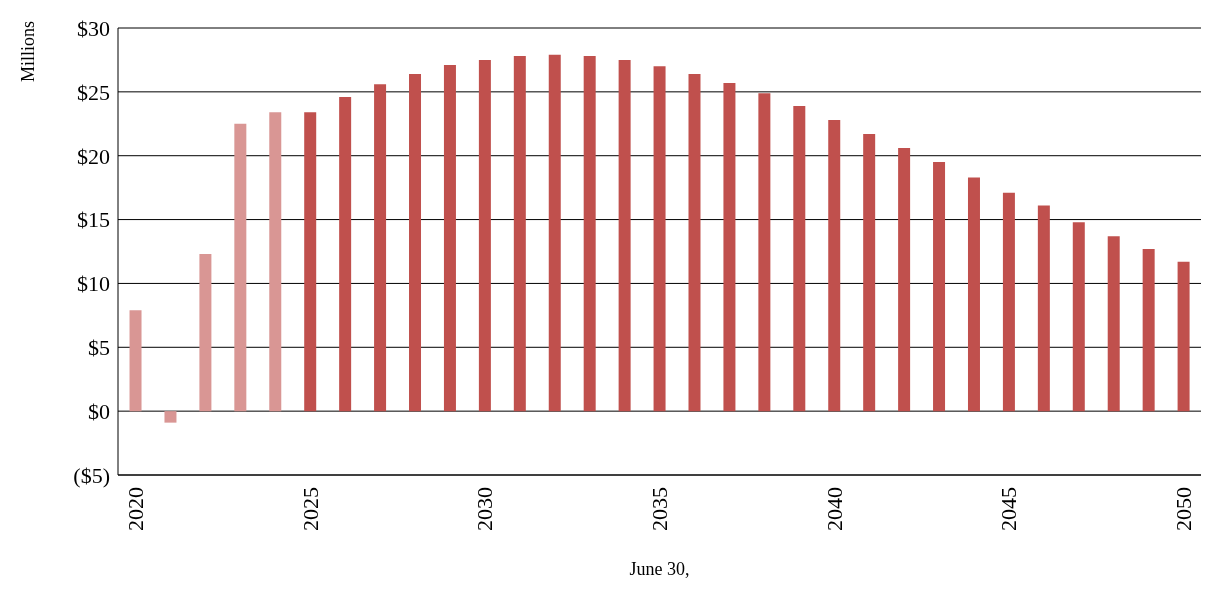 The image size is (1213, 593). Describe the element at coordinates (28, 51) in the screenshot. I see `y-axis-title: Millions` at that location.